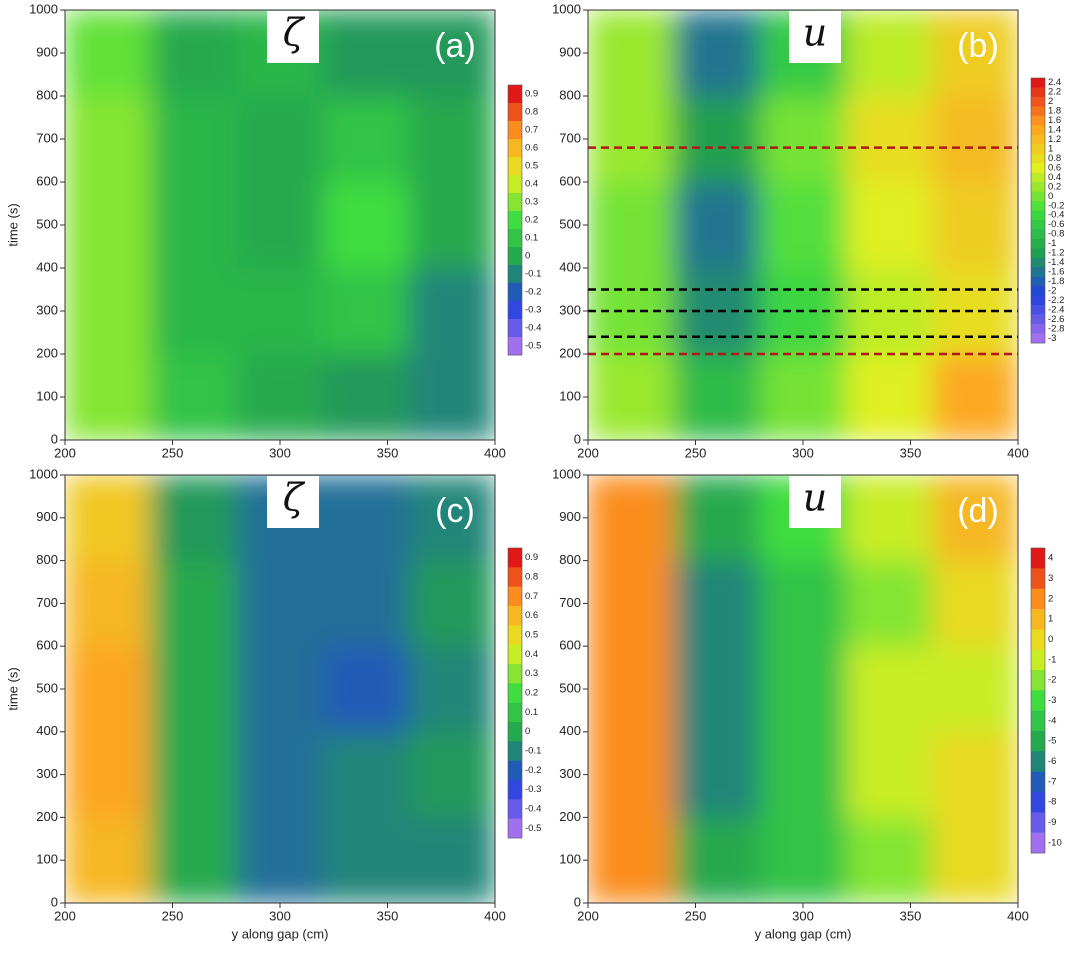 The height and width of the screenshot is (955, 1070). I want to click on panel-label: (a), so click(455, 46).